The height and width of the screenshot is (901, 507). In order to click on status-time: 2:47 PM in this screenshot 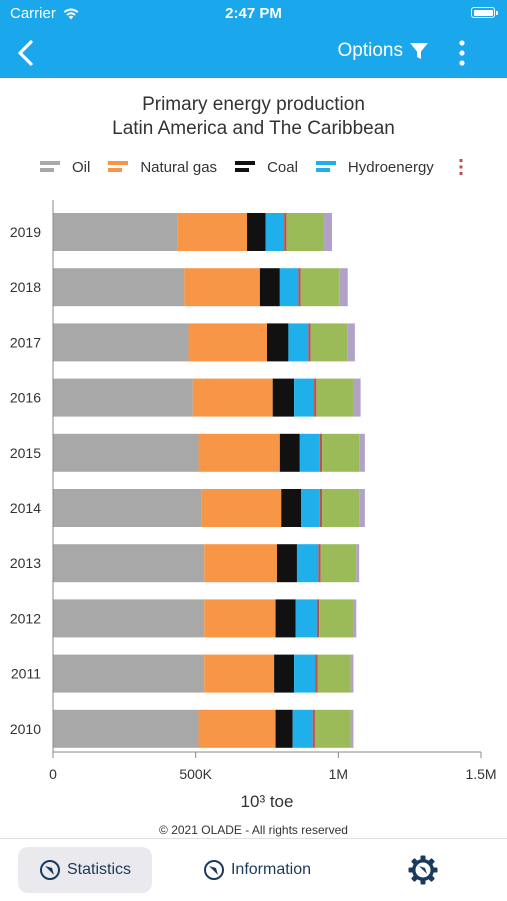, I will do `click(253, 13)`.